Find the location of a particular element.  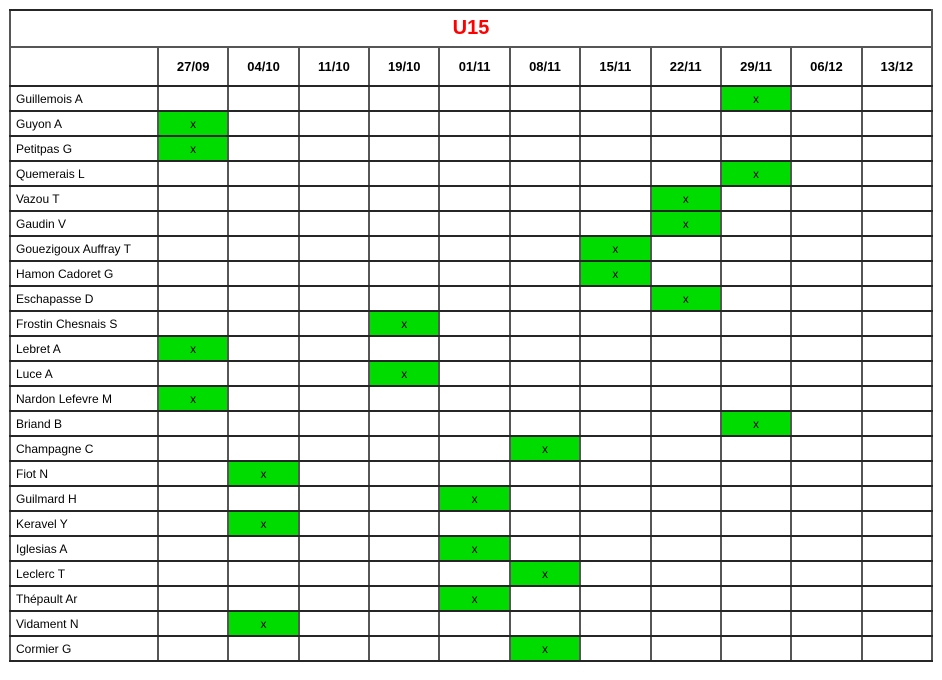

date-column-header: 01/11 is located at coordinates (474, 66).